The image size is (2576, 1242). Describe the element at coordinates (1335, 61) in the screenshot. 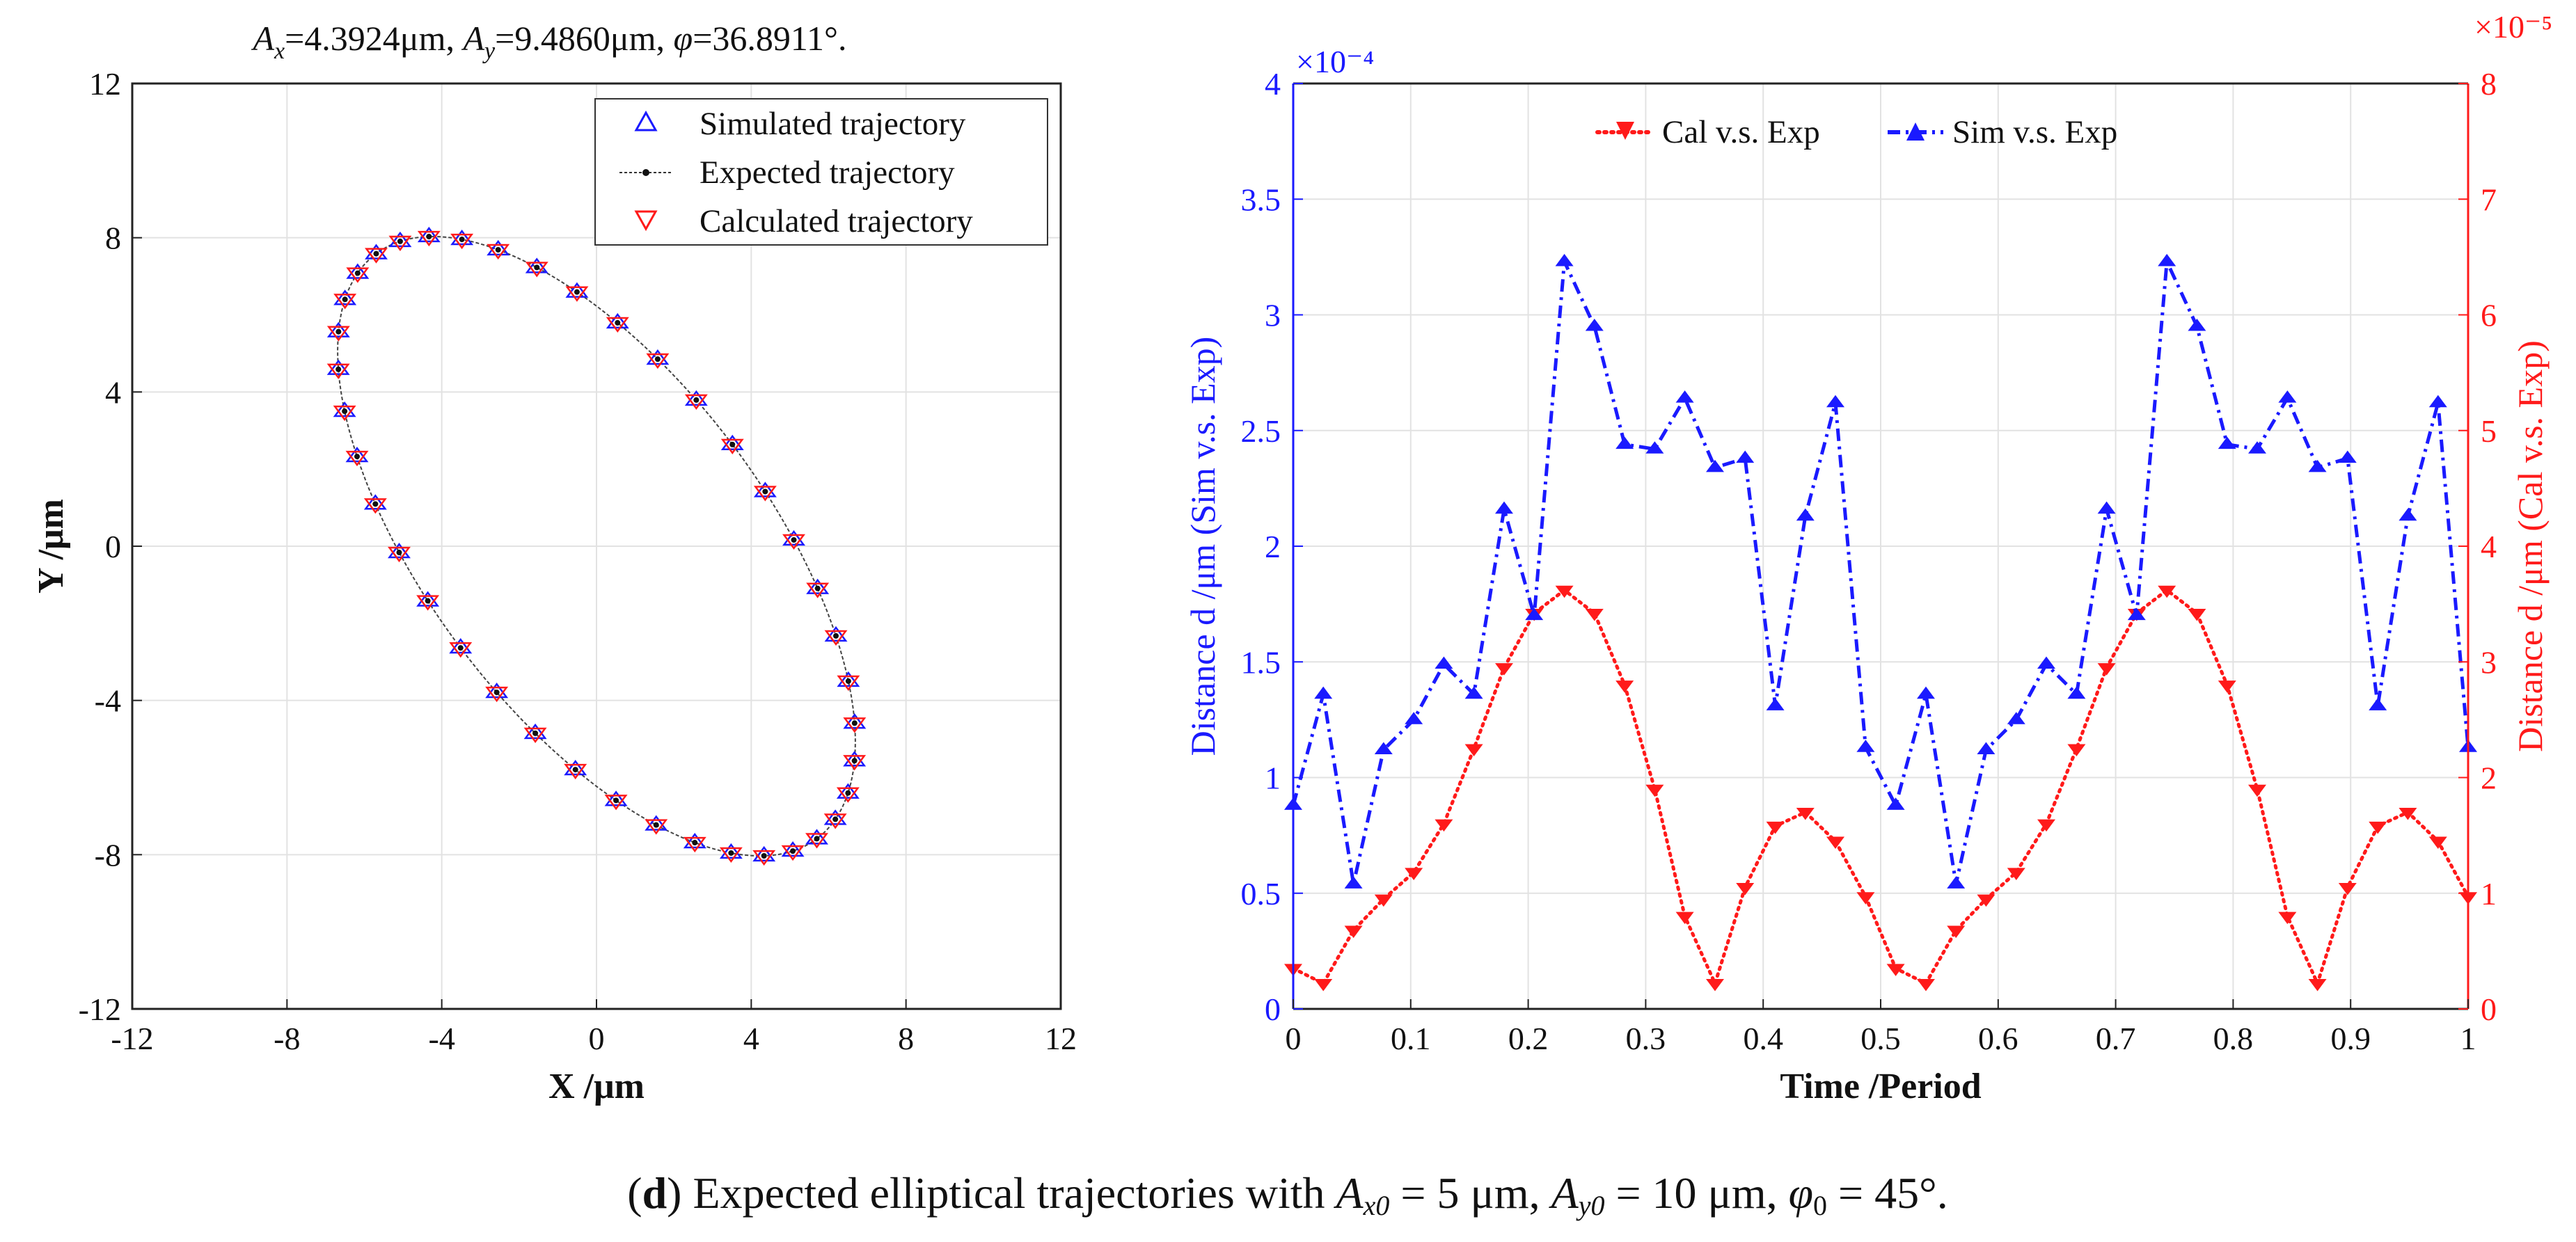

I see `left-exponent: ×10⁻⁴` at that location.